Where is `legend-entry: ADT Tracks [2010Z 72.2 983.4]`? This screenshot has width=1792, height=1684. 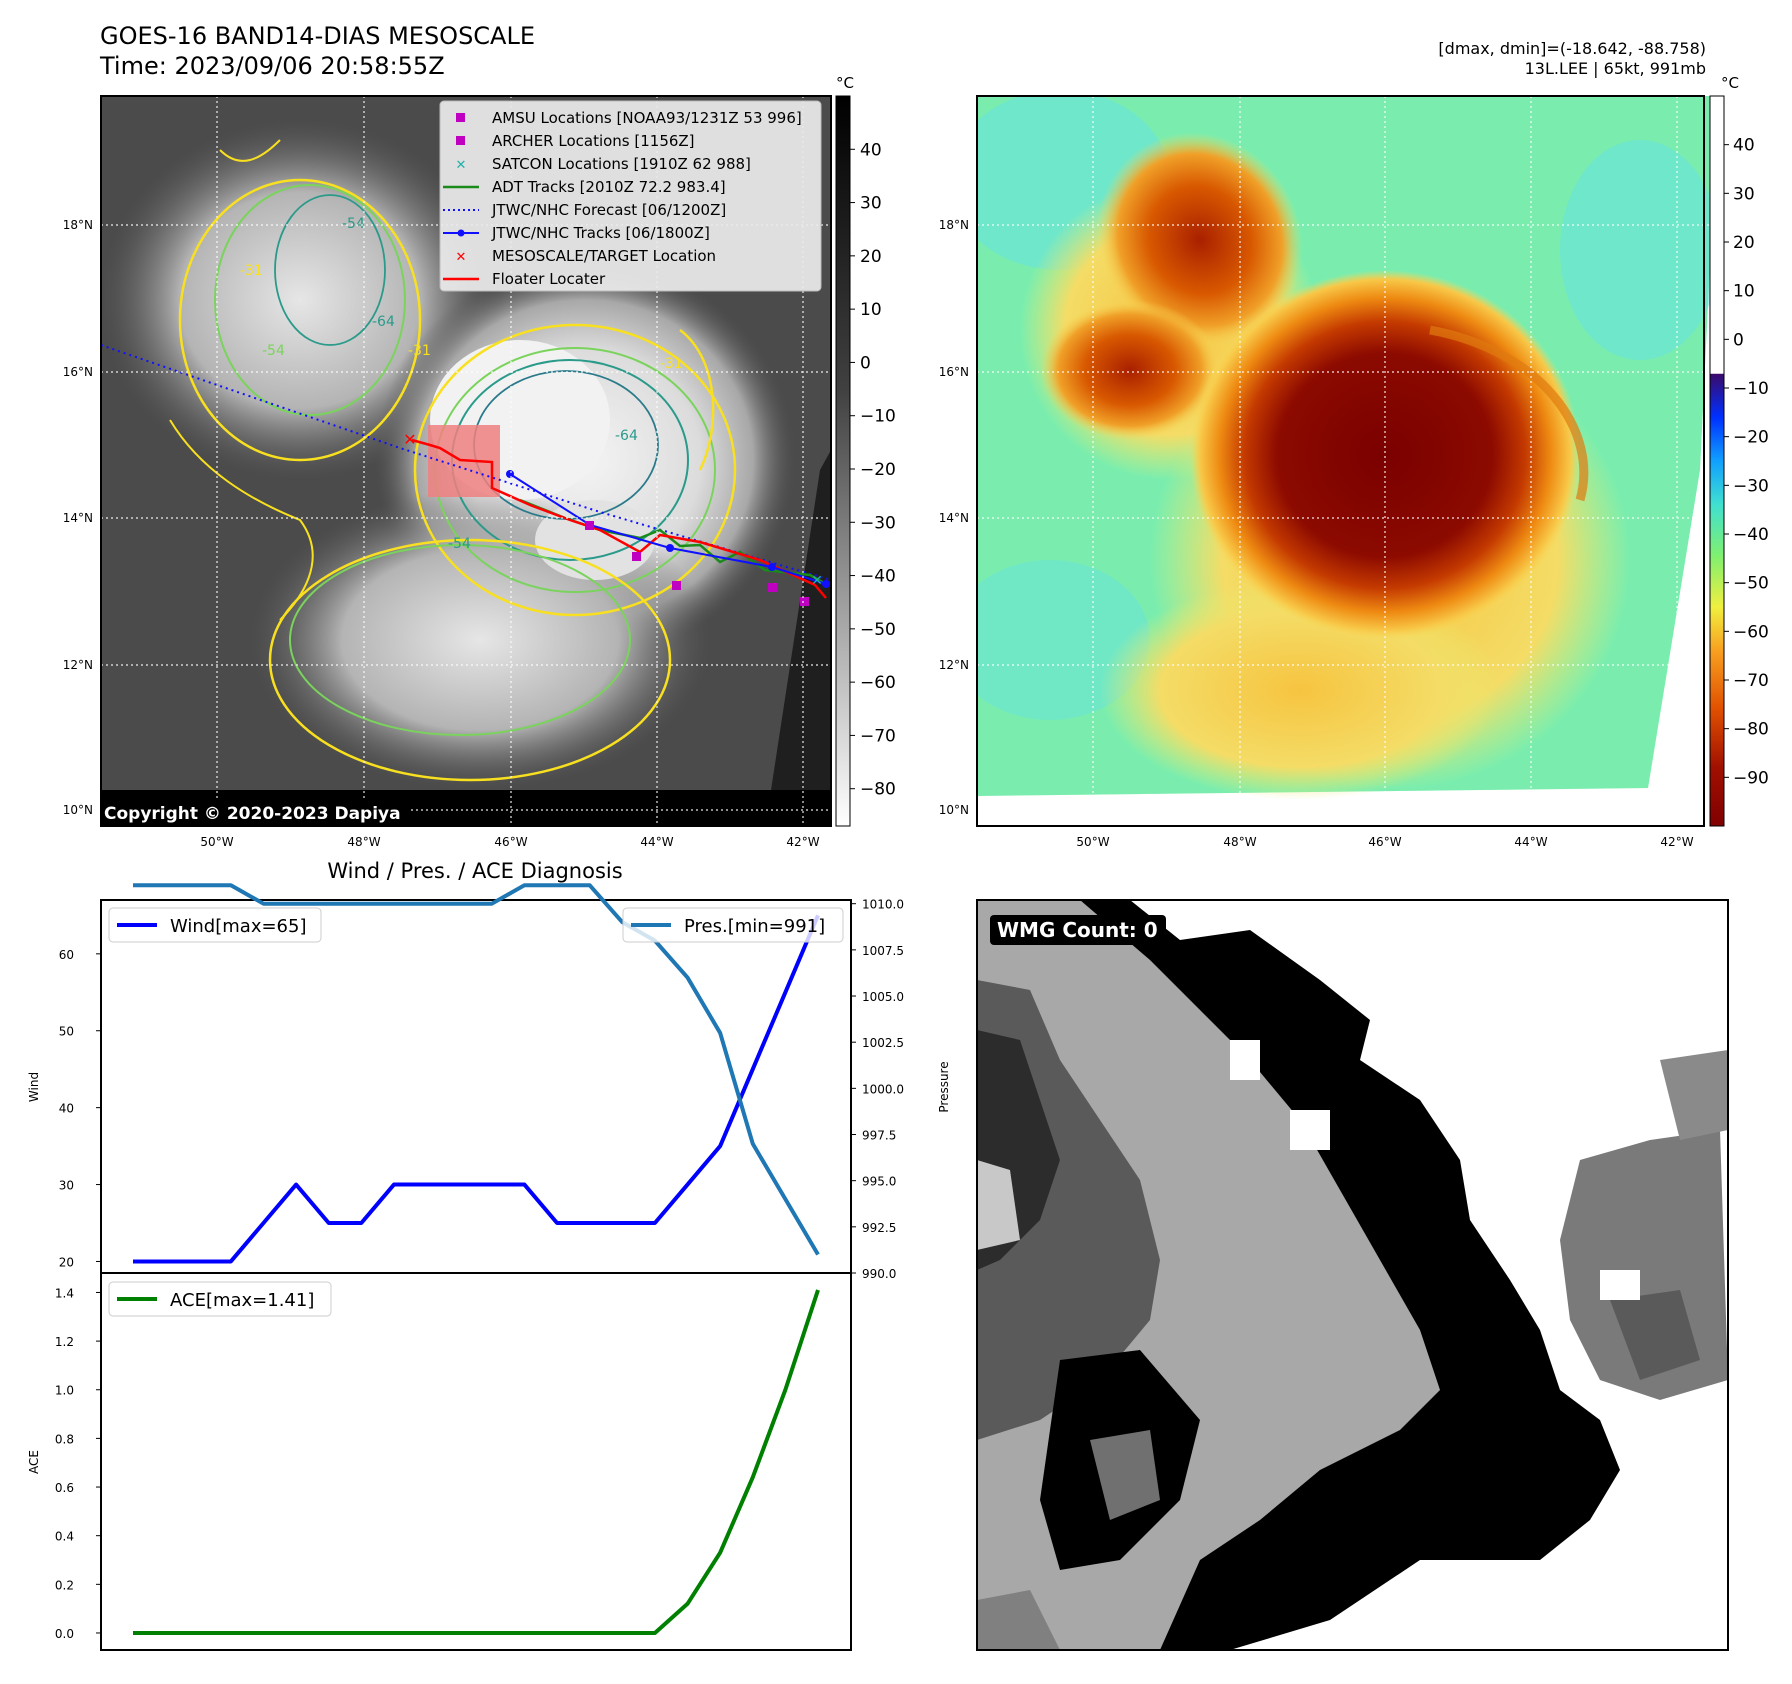
legend-entry: ADT Tracks [2010Z 72.2 983.4] is located at coordinates (584, 187).